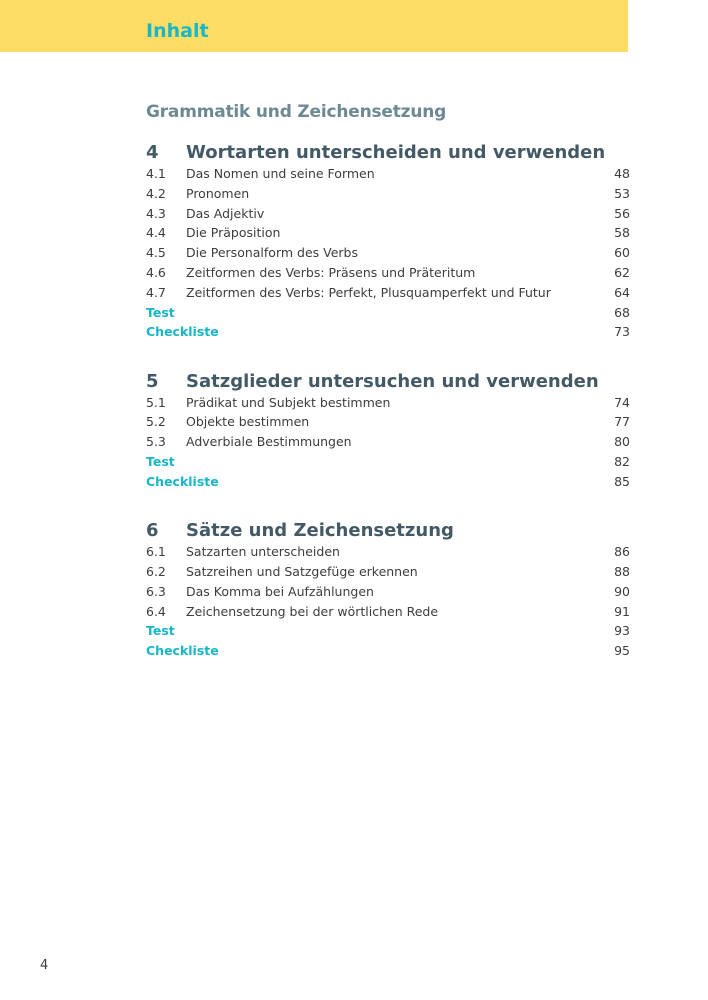 The height and width of the screenshot is (1000, 708). I want to click on chapter-heading: 6 Sätze und Zeichensetzung, so click(388, 531).